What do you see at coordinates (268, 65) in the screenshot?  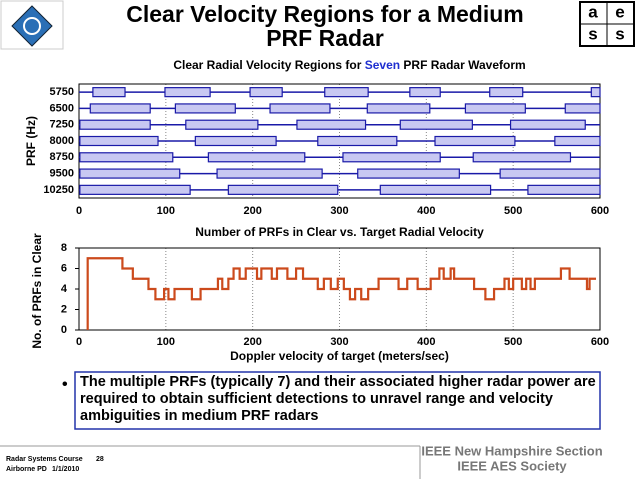 I see `title-part: Clear Radial Velocity Regions for` at bounding box center [268, 65].